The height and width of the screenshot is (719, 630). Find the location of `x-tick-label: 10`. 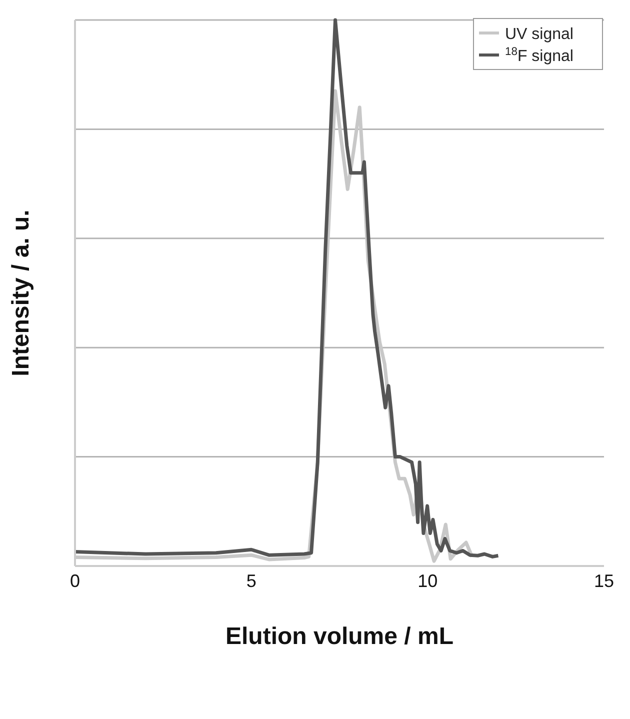

x-tick-label: 10 is located at coordinates (428, 580).